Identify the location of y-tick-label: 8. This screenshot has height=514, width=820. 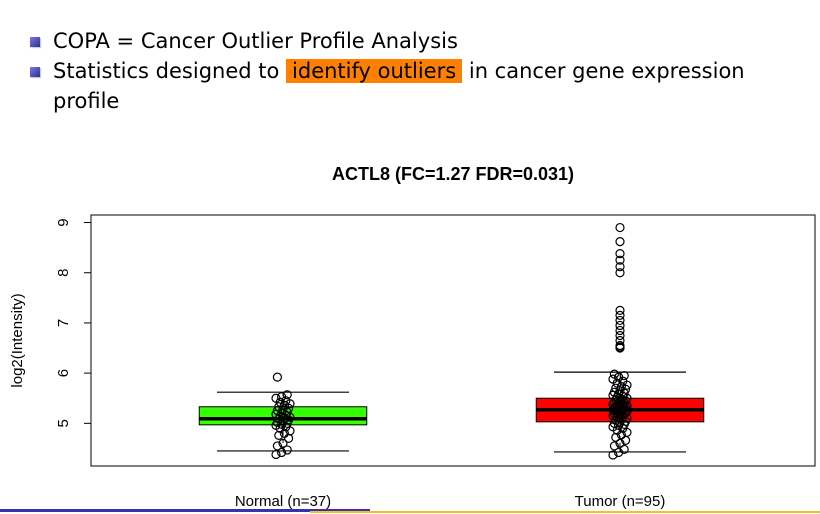
(63, 273).